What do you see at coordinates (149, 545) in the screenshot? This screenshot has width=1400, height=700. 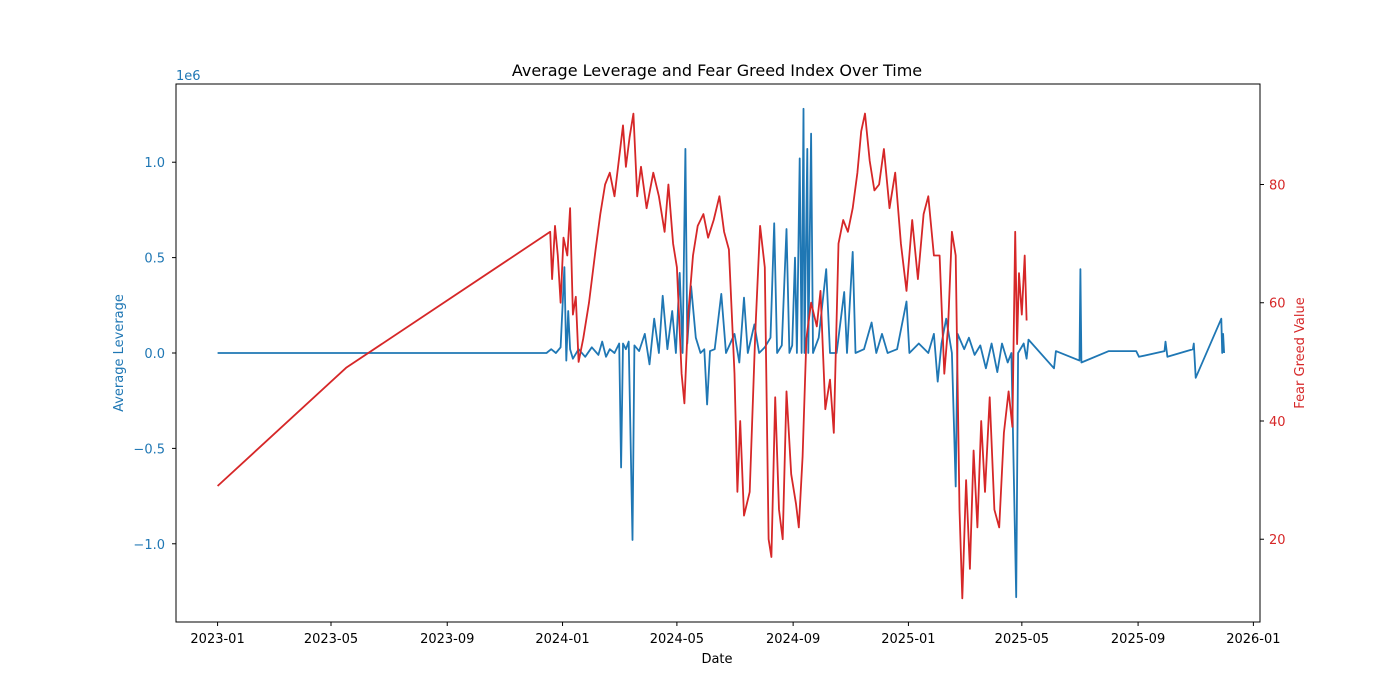 I see `y-left-tick-label: −1.0` at bounding box center [149, 545].